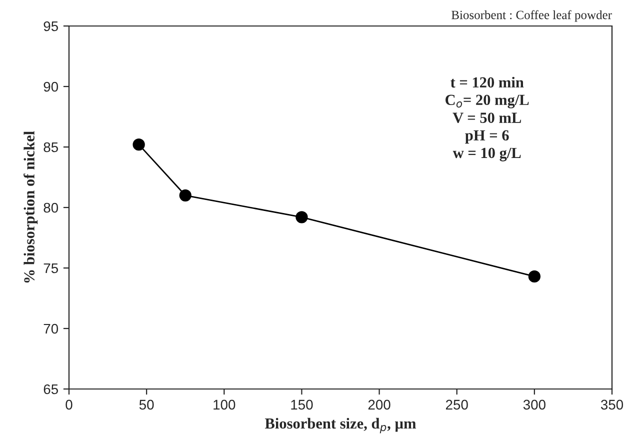 The height and width of the screenshot is (445, 631). I want to click on x-tick-label: 350, so click(612, 405).